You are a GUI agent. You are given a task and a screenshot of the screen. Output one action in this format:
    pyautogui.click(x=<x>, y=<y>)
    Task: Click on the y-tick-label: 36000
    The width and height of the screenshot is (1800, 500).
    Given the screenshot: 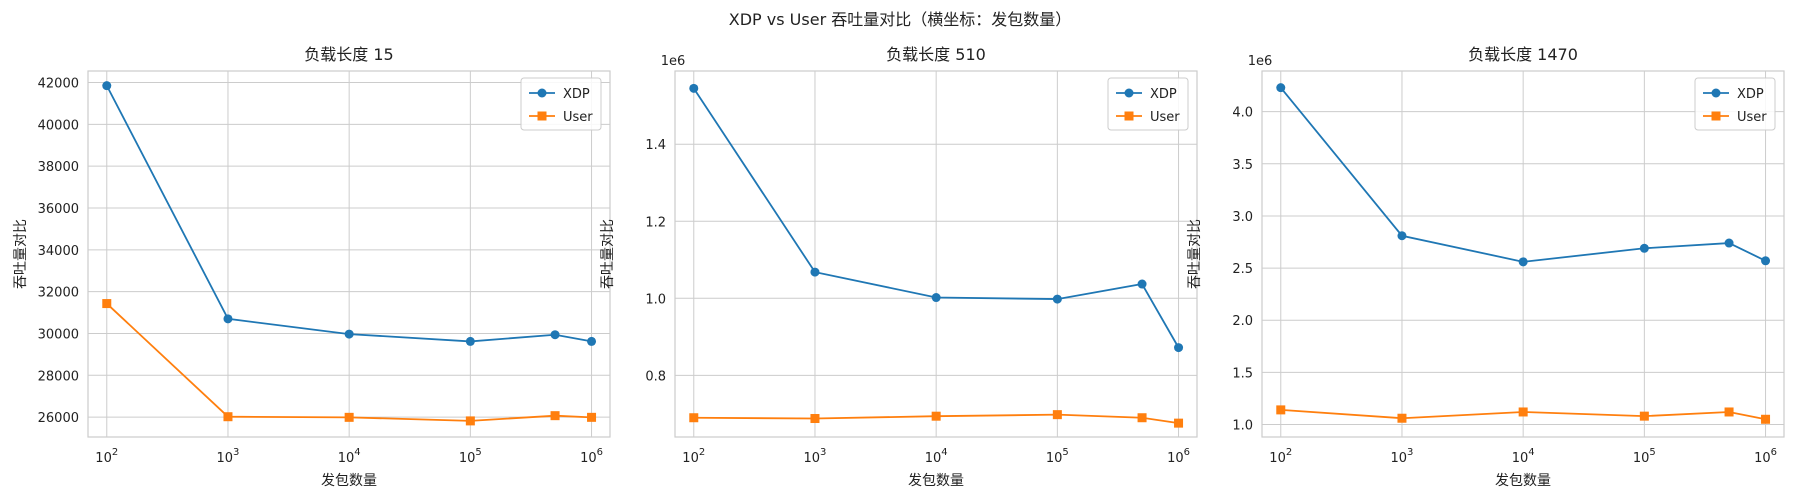 What is the action you would take?
    pyautogui.click(x=58, y=209)
    